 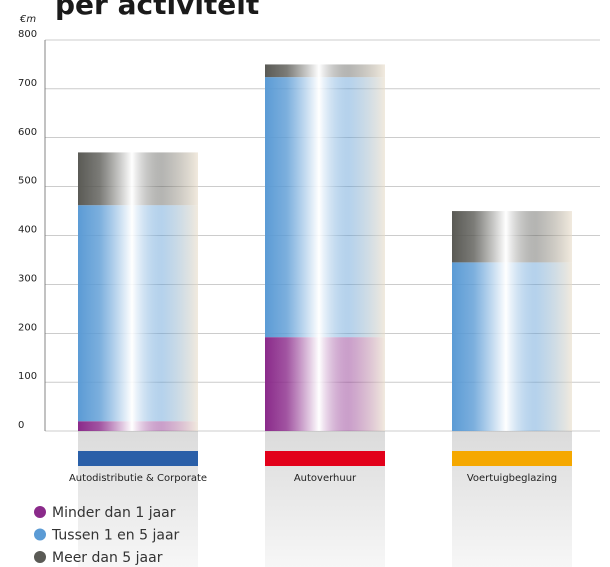 I want to click on legend-label: Tussen 1 en 5 jaar, so click(x=115, y=536).